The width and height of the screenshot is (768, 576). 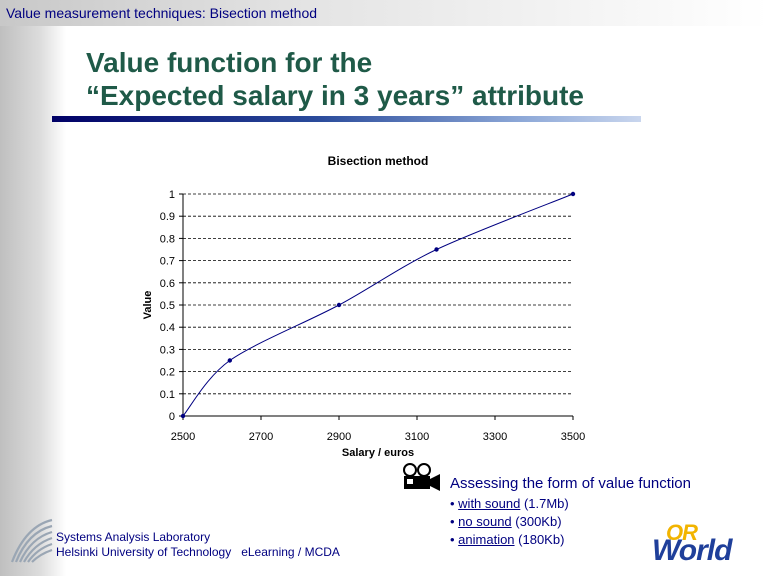 I want to click on footer-university: Helsinki University of Technology, so click(x=144, y=552).